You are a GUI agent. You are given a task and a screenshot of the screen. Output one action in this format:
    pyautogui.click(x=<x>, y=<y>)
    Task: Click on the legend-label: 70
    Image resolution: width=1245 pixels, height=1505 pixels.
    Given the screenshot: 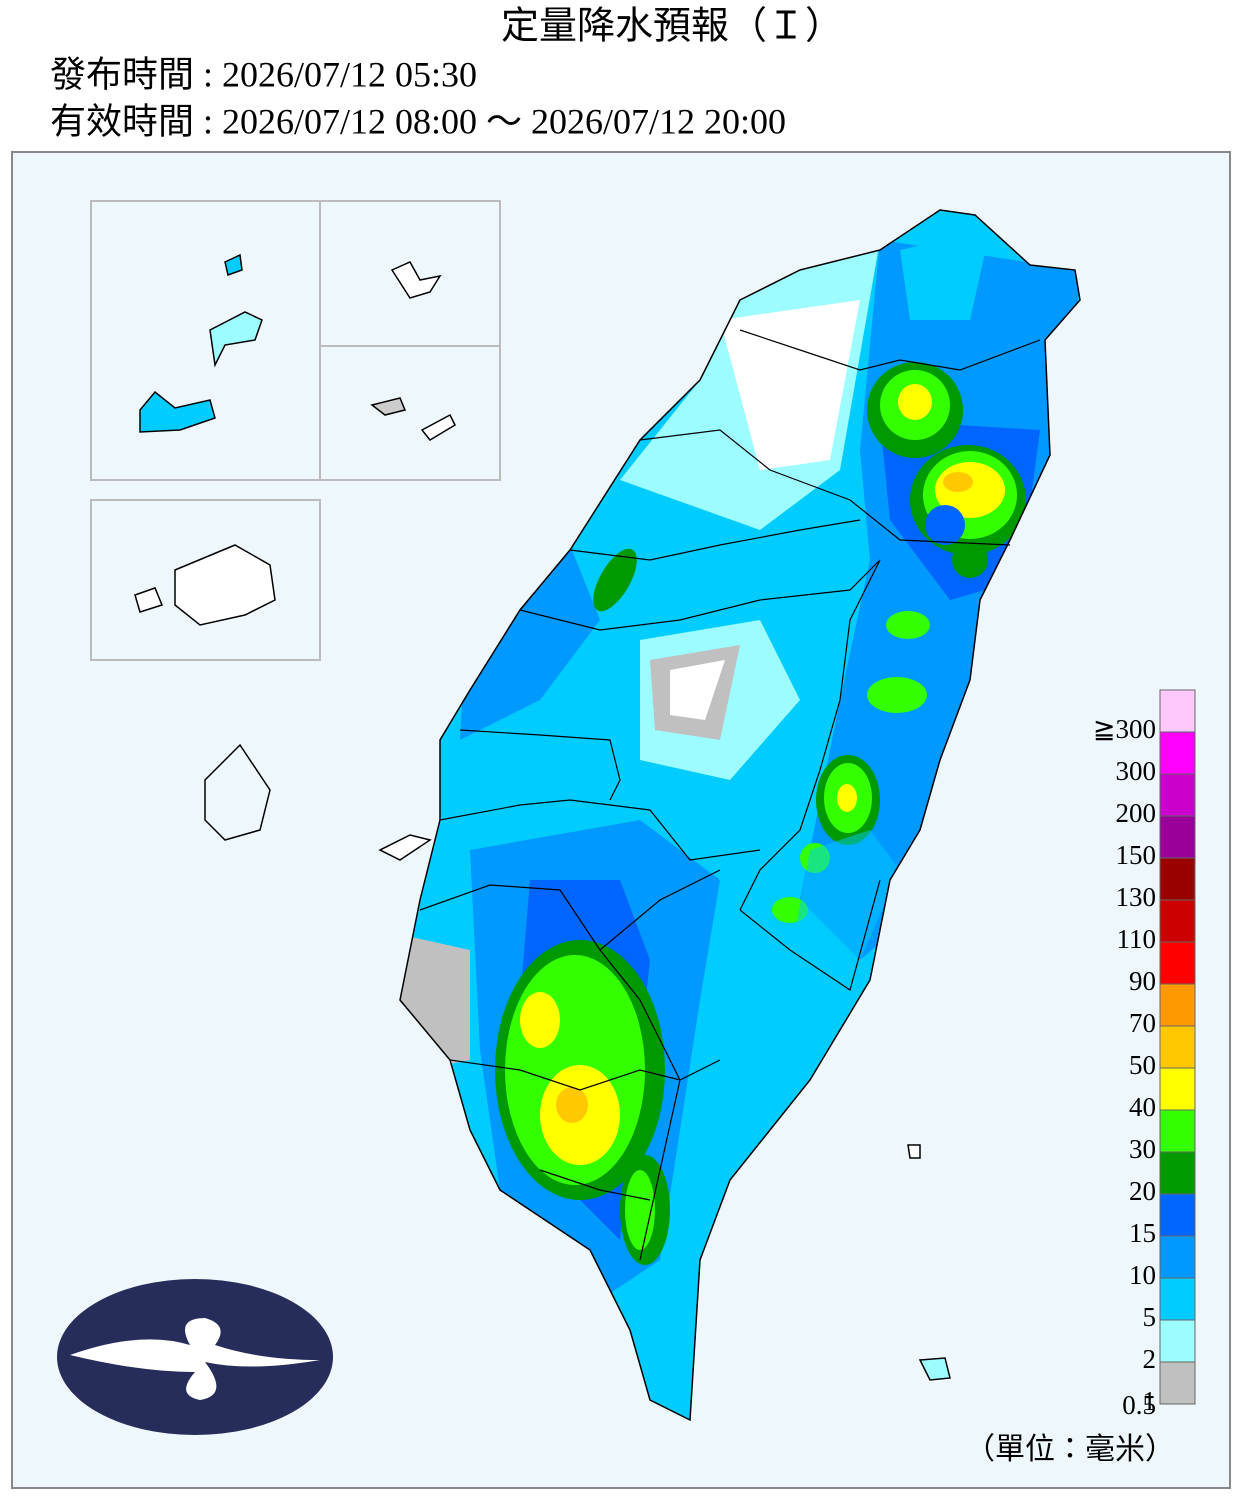 What is the action you would take?
    pyautogui.click(x=1142, y=1023)
    